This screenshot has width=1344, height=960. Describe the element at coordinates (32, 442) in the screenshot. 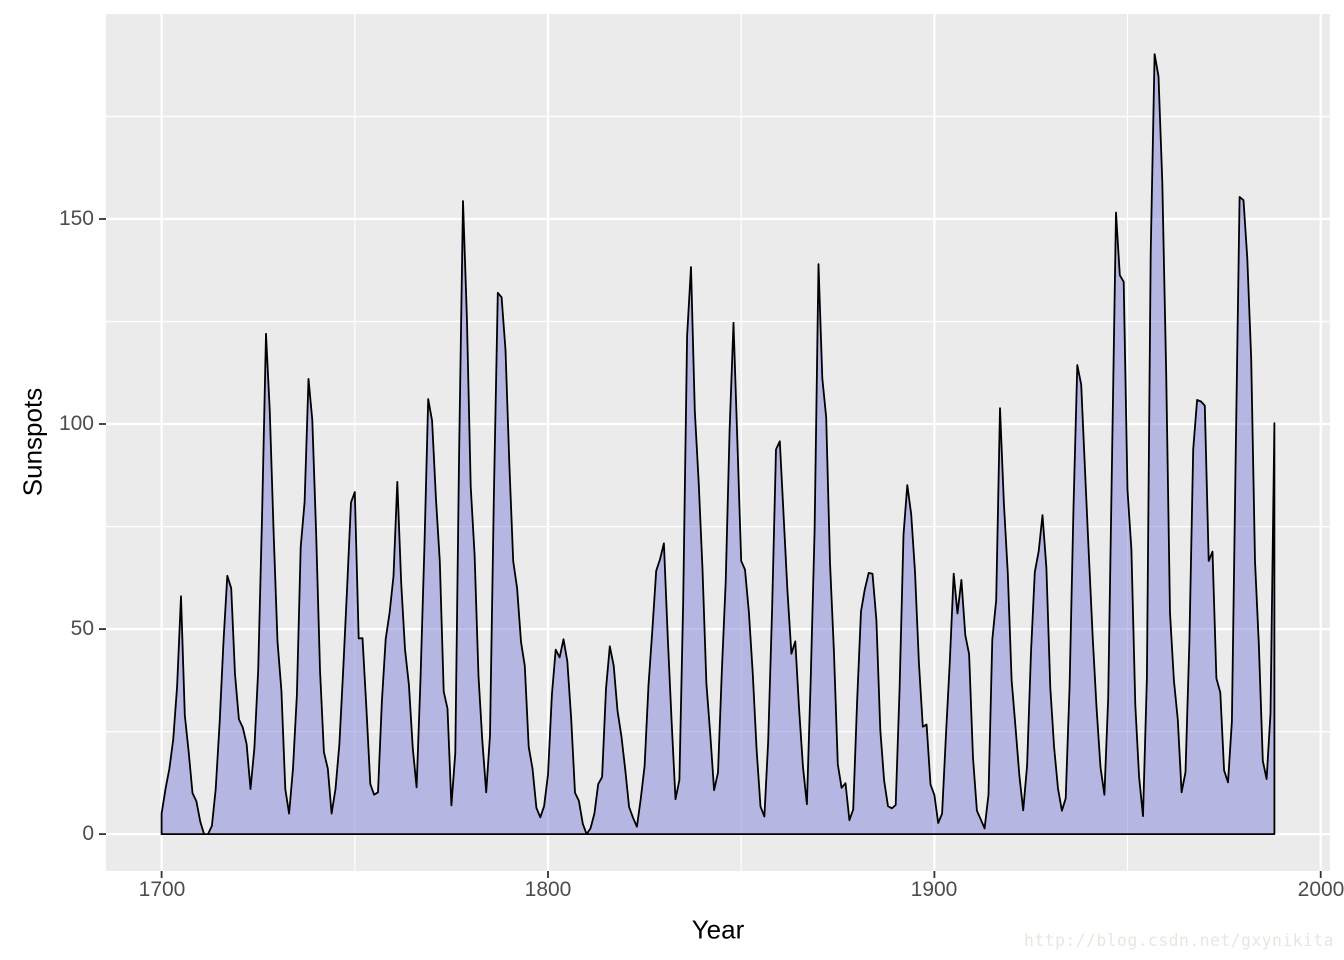

I see `y-axis-title: Sunspots` at that location.